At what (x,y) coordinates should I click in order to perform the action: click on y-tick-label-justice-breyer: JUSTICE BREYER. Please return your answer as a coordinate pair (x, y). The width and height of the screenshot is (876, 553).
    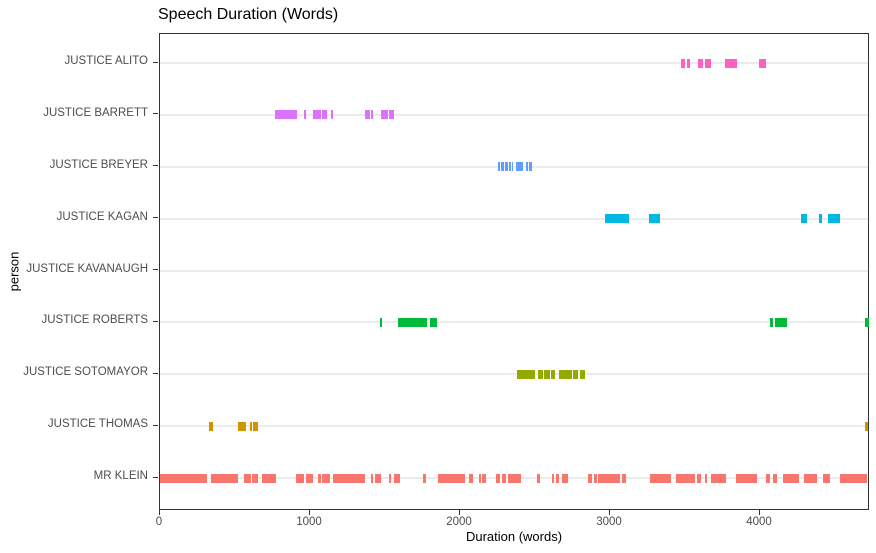
    Looking at the image, I should click on (98, 164).